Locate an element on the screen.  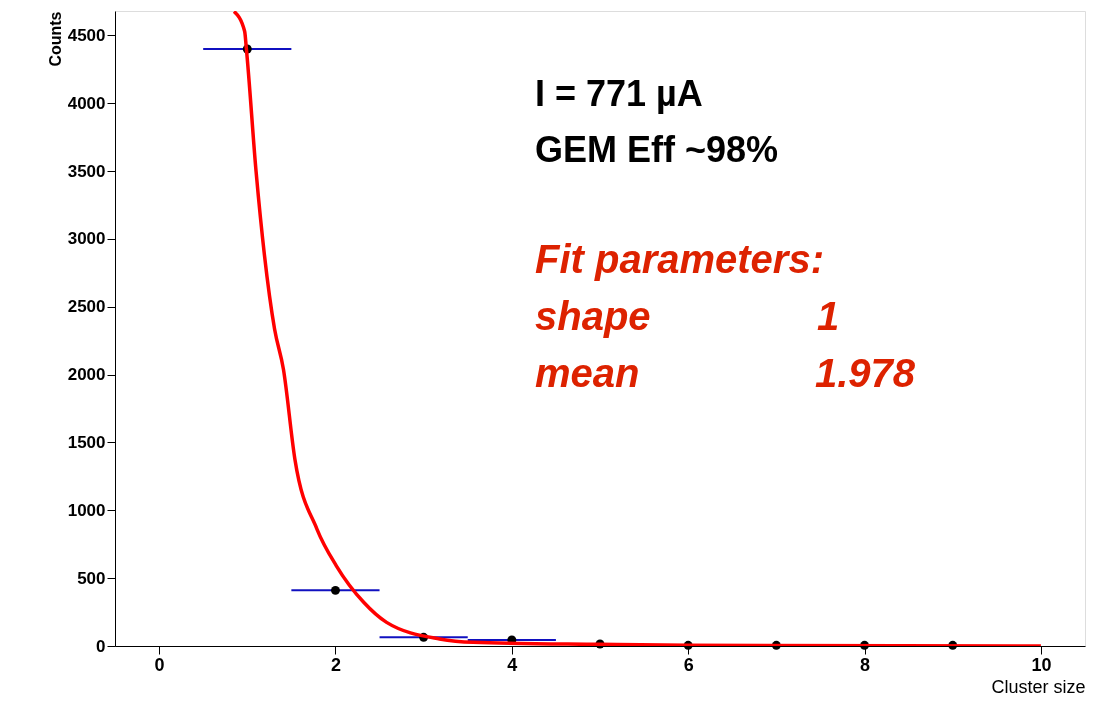
y-tick-label: 500 is located at coordinates (91, 578).